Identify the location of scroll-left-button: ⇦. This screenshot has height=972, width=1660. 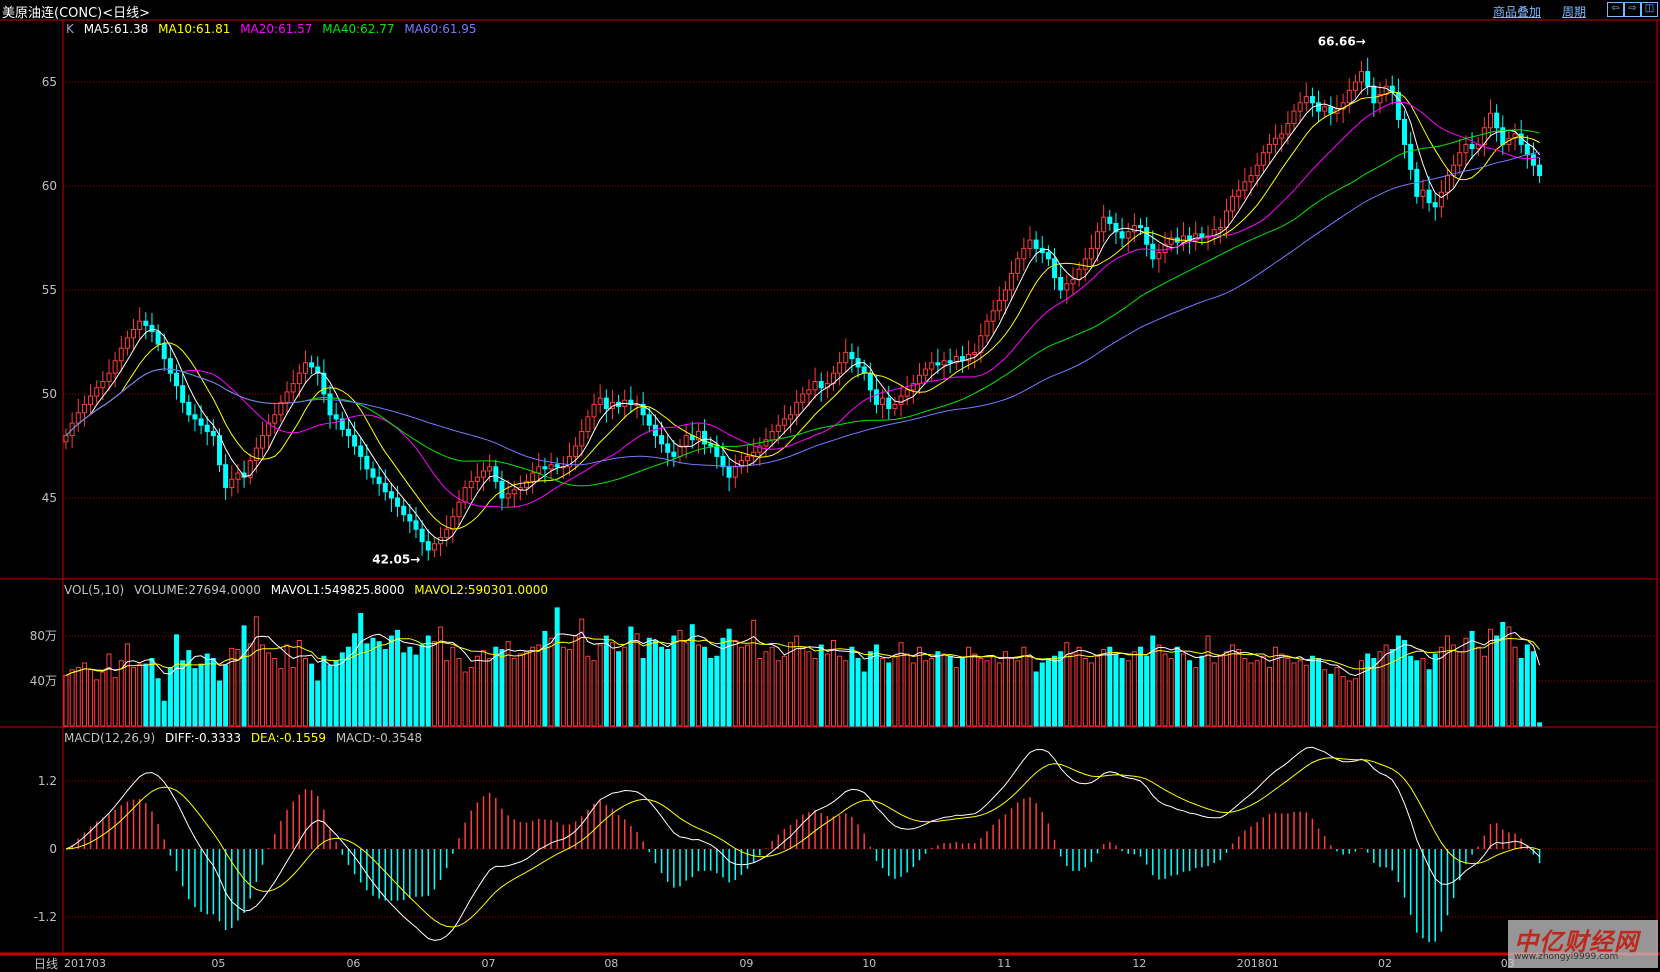
(1615, 9).